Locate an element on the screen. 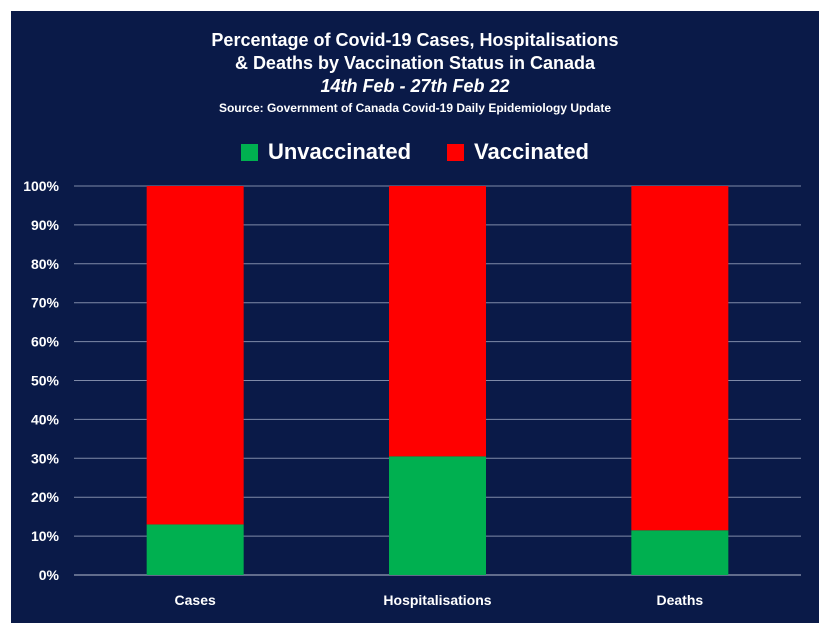  y-tick-label: 80% is located at coordinates (45, 264).